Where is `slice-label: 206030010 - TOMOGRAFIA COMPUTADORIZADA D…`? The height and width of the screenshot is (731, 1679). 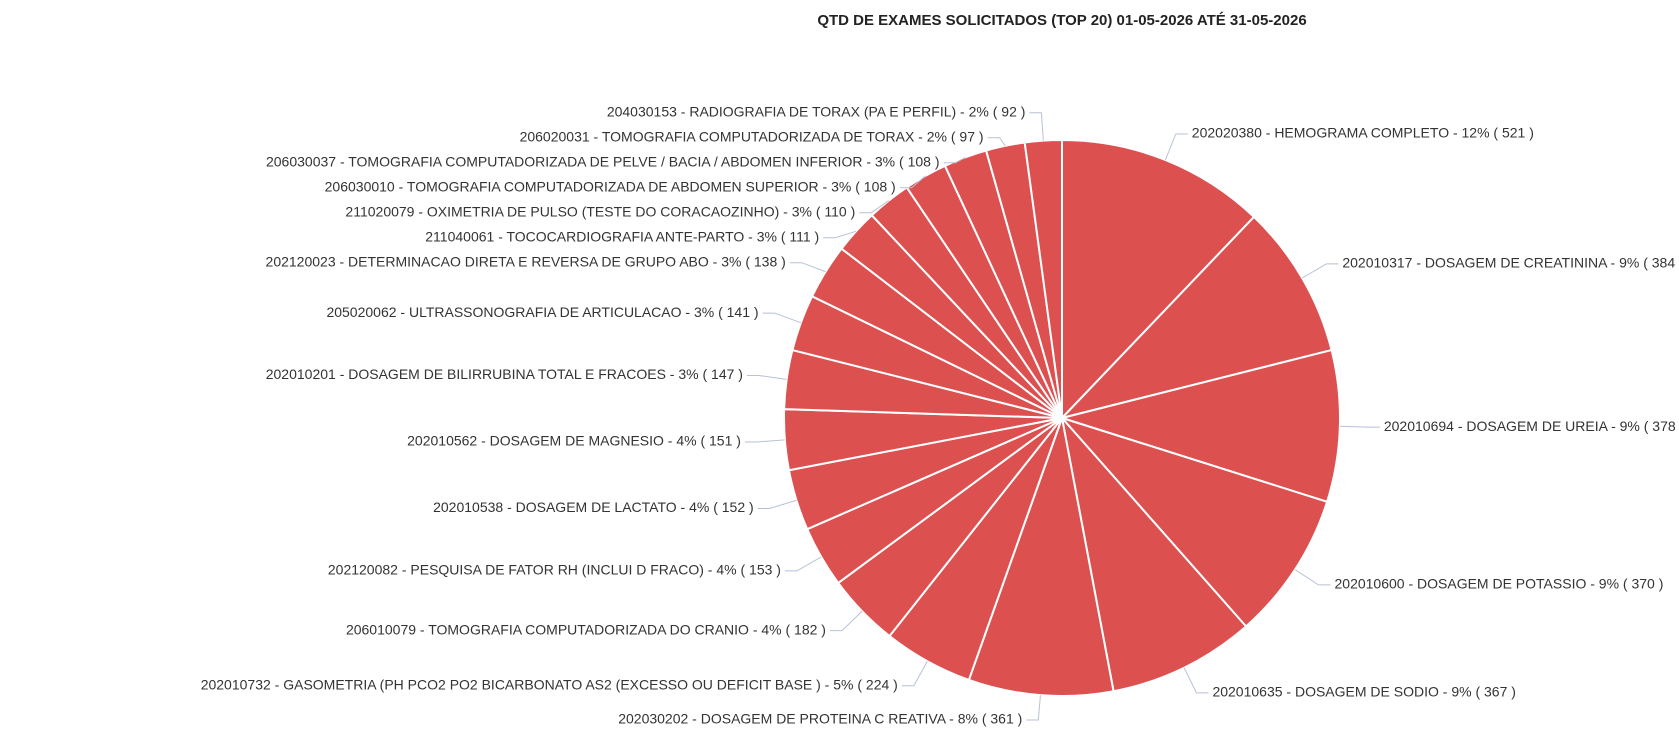 slice-label: 206030010 - TOMOGRAFIA COMPUTADORIZADA D… is located at coordinates (610, 186).